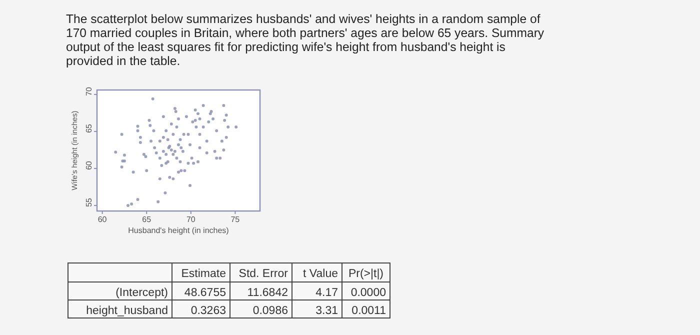 Image resolution: width=700 pixels, height=335 pixels. What do you see at coordinates (368, 293) in the screenshot?
I see `text: 0.0000` at bounding box center [368, 293].